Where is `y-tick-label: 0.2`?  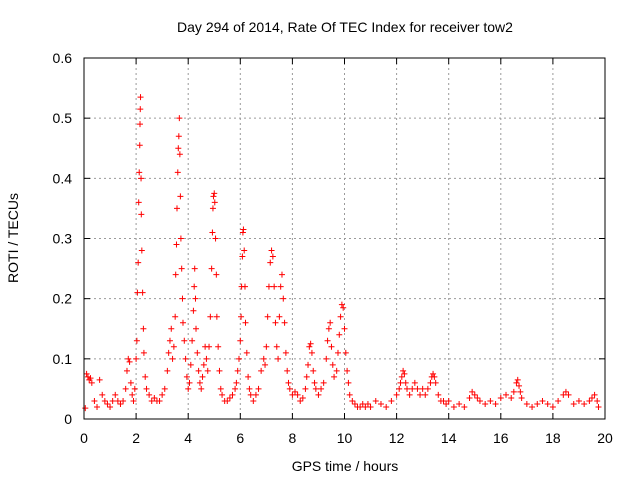
y-tick-label: 0.2 is located at coordinates (63, 299).